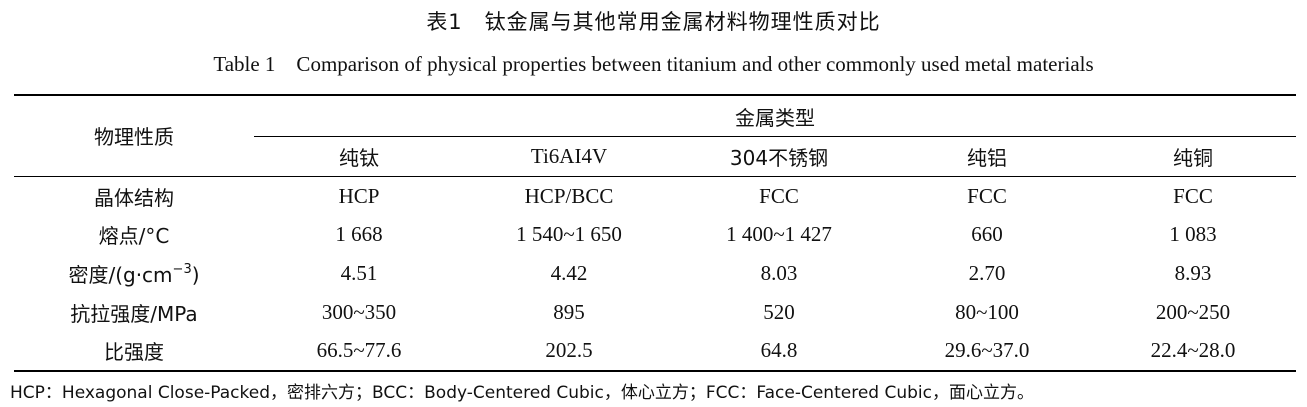 The width and height of the screenshot is (1307, 407). I want to click on row-label: 抗拉强度/MPa, so click(134, 313).